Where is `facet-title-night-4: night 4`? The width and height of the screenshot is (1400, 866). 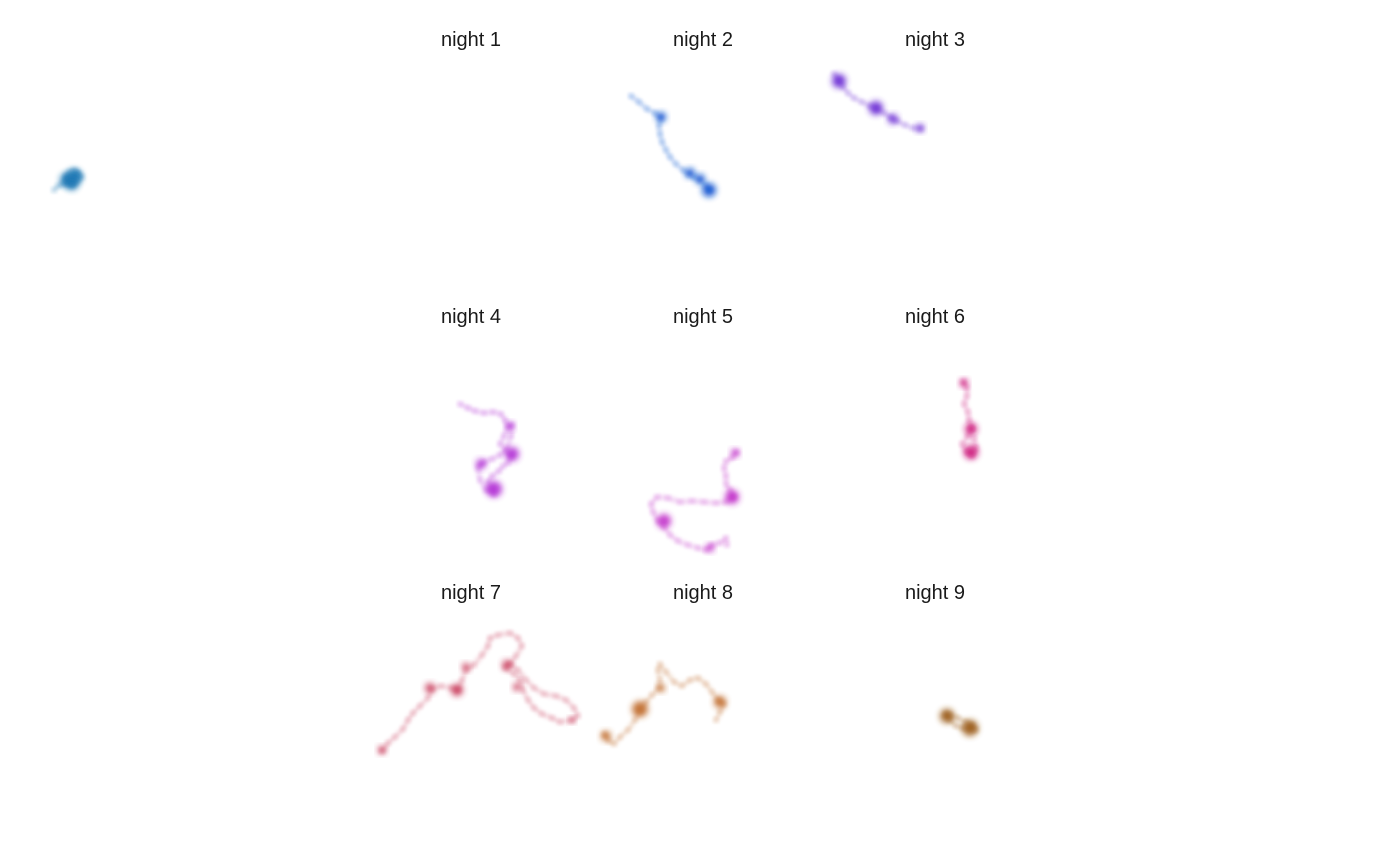 facet-title-night-4: night 4 is located at coordinates (471, 317).